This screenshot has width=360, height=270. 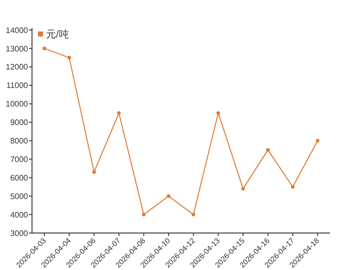 What do you see at coordinates (19, 196) in the screenshot?
I see `y-tick-label: 5000` at bounding box center [19, 196].